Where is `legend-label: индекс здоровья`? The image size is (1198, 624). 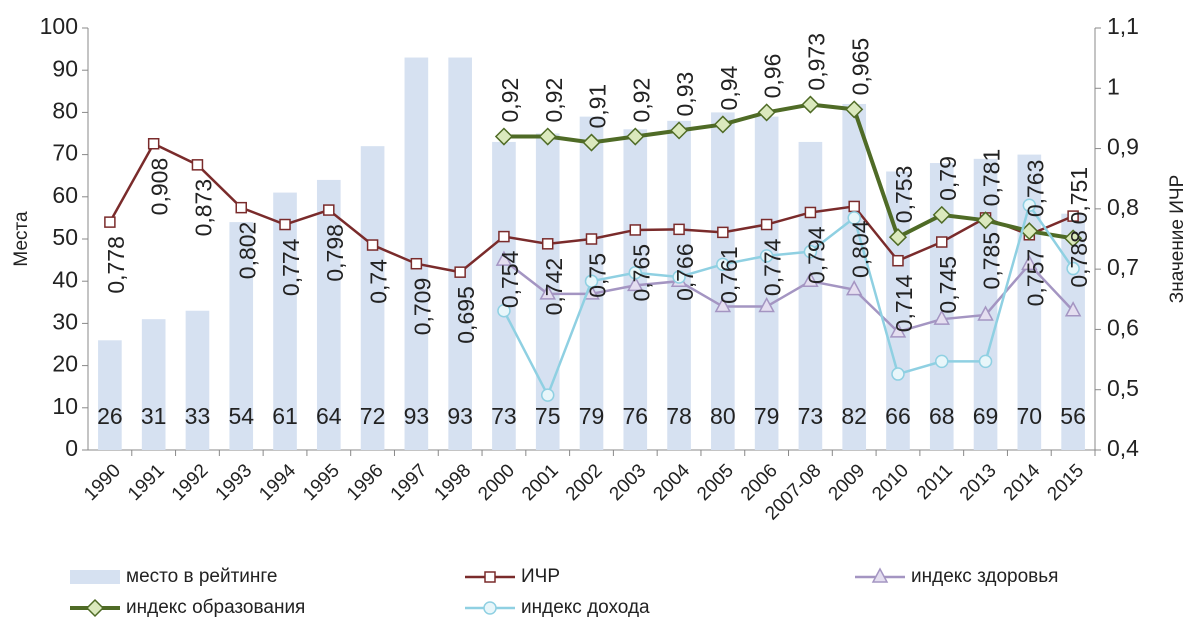
legend-label: индекс здоровья is located at coordinates (984, 576).